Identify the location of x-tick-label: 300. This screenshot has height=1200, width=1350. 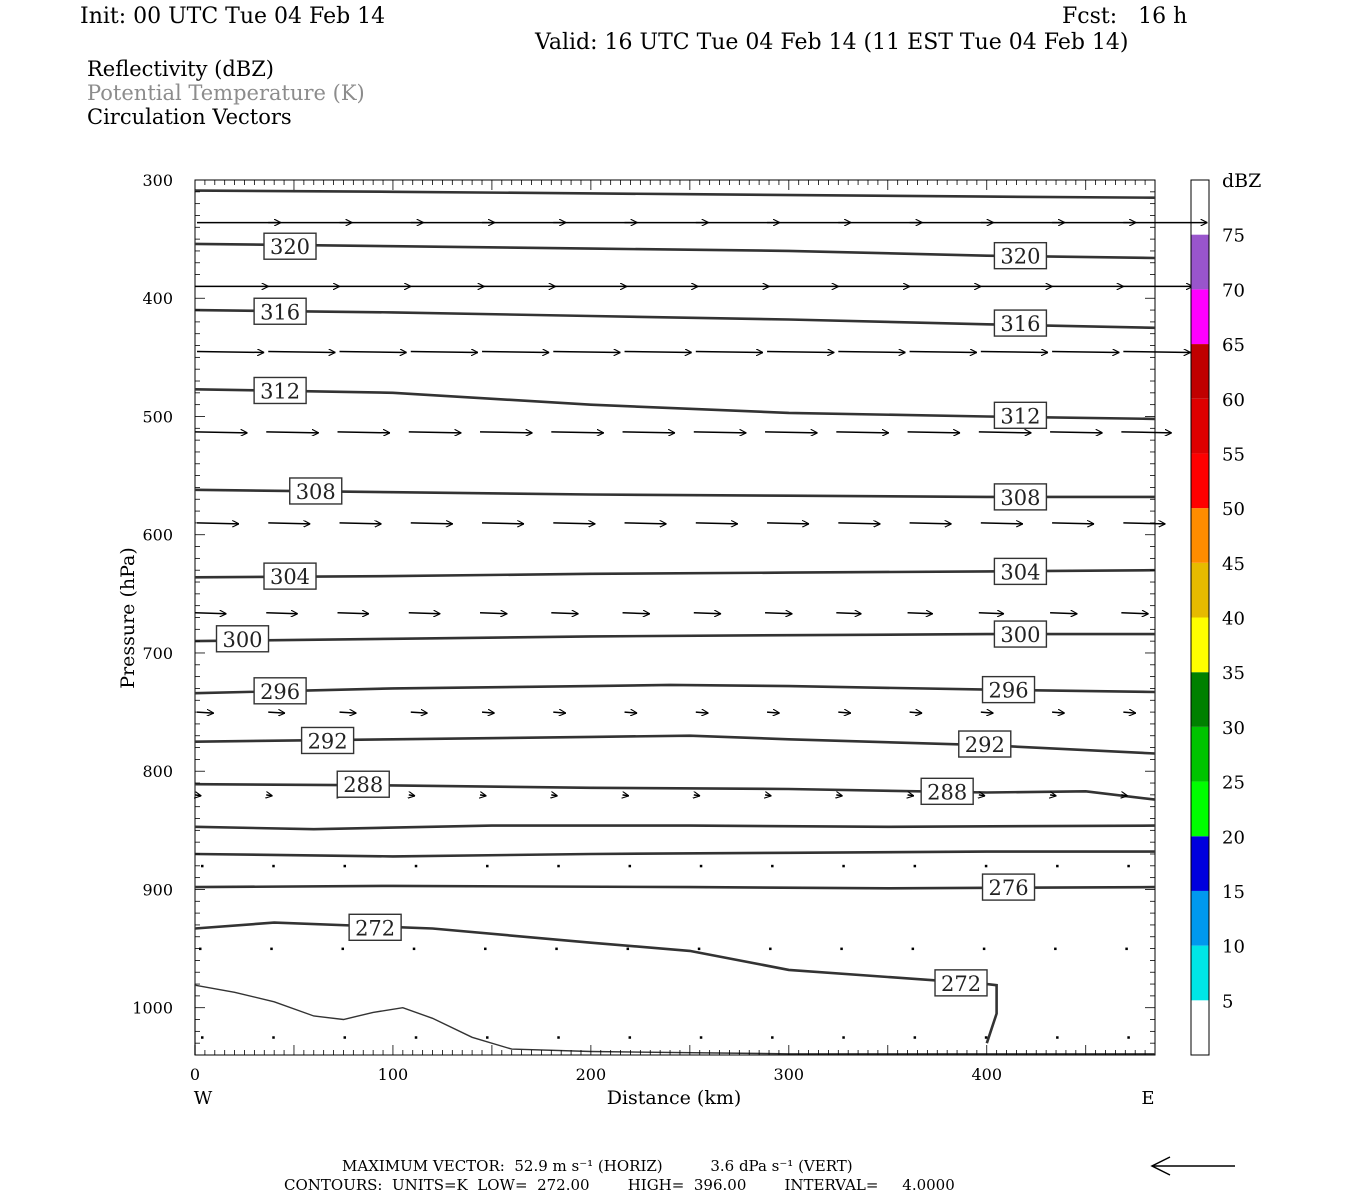
(789, 1074).